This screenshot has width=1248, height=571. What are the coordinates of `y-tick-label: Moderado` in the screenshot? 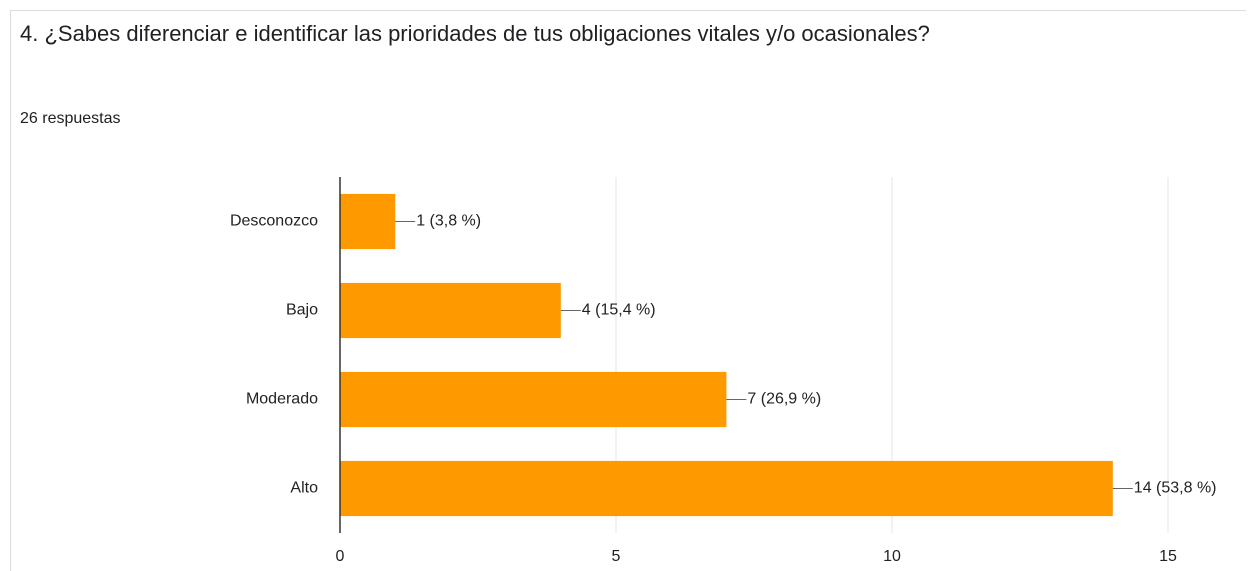 It's located at (282, 399).